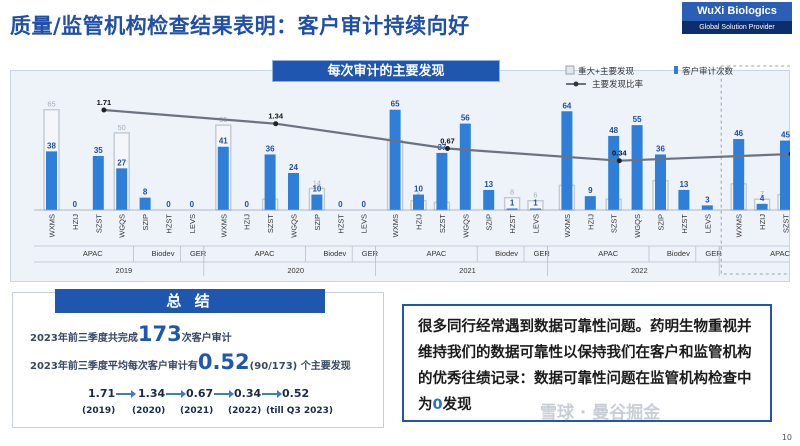  I want to click on year-label: 2020, so click(295, 270).